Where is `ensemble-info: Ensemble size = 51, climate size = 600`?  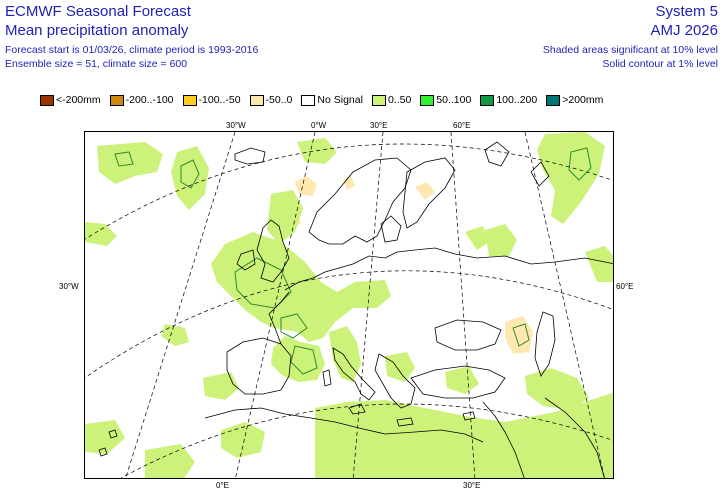 ensemble-info: Ensemble size = 51, climate size = 600 is located at coordinates (96, 64).